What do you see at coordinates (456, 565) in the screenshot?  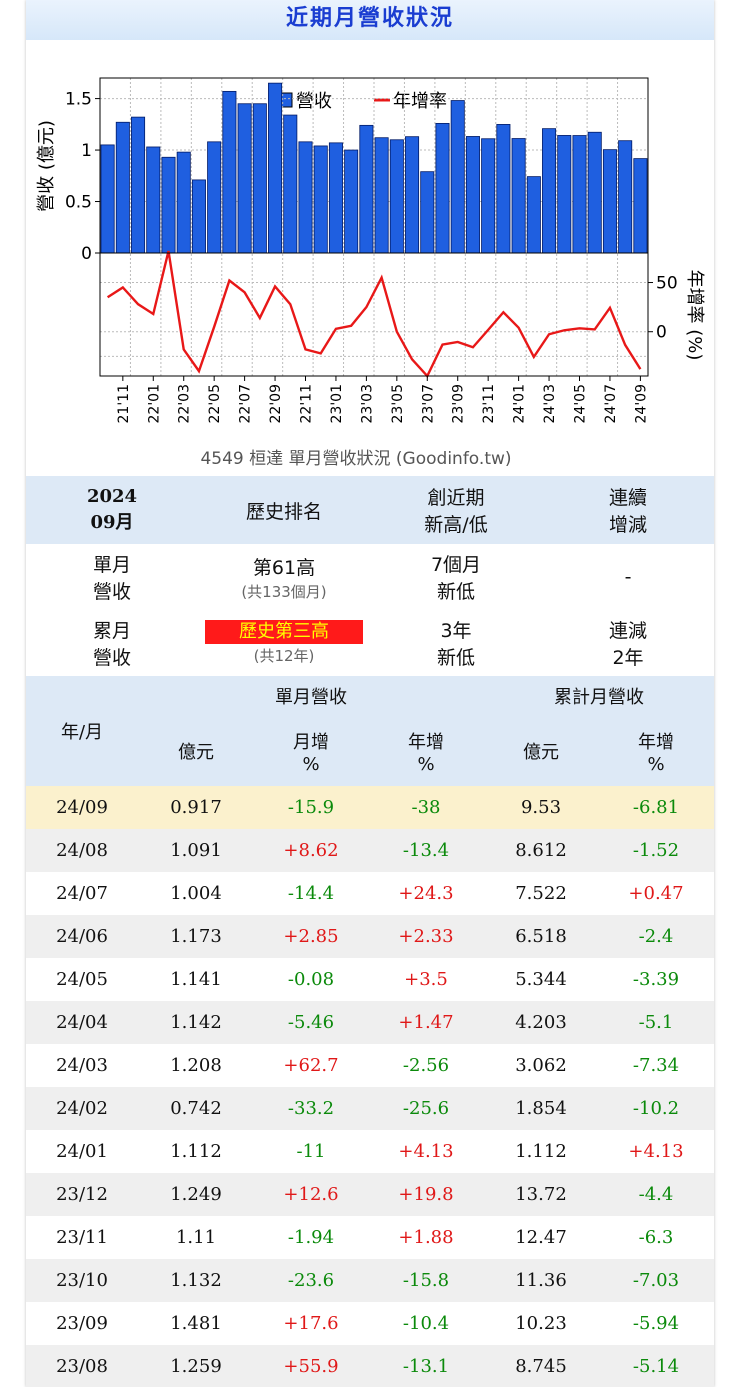 I see `monthly-new-line1: 7個月` at bounding box center [456, 565].